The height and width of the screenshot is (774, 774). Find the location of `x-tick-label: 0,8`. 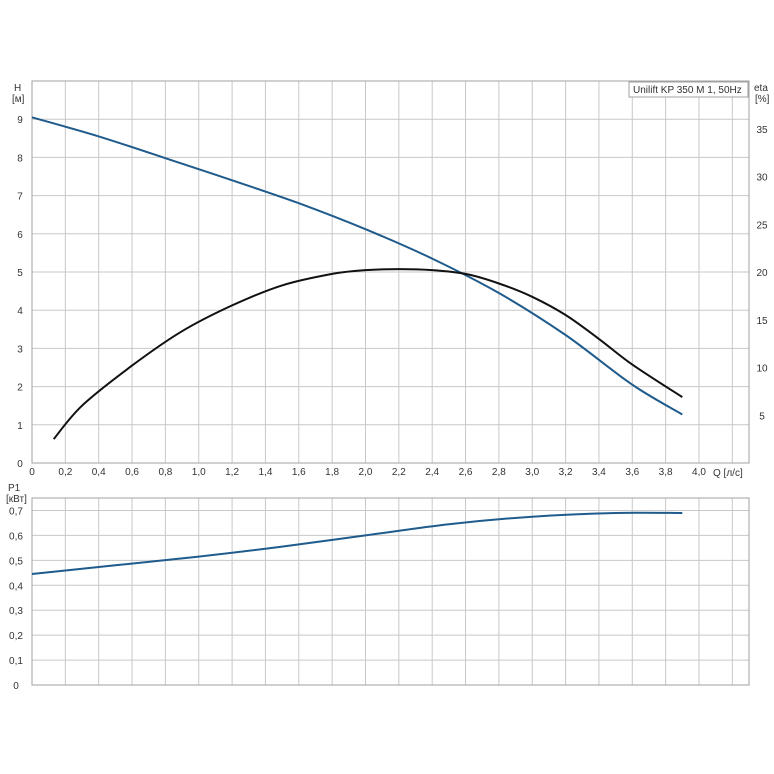

x-tick-label: 0,8 is located at coordinates (165, 472).